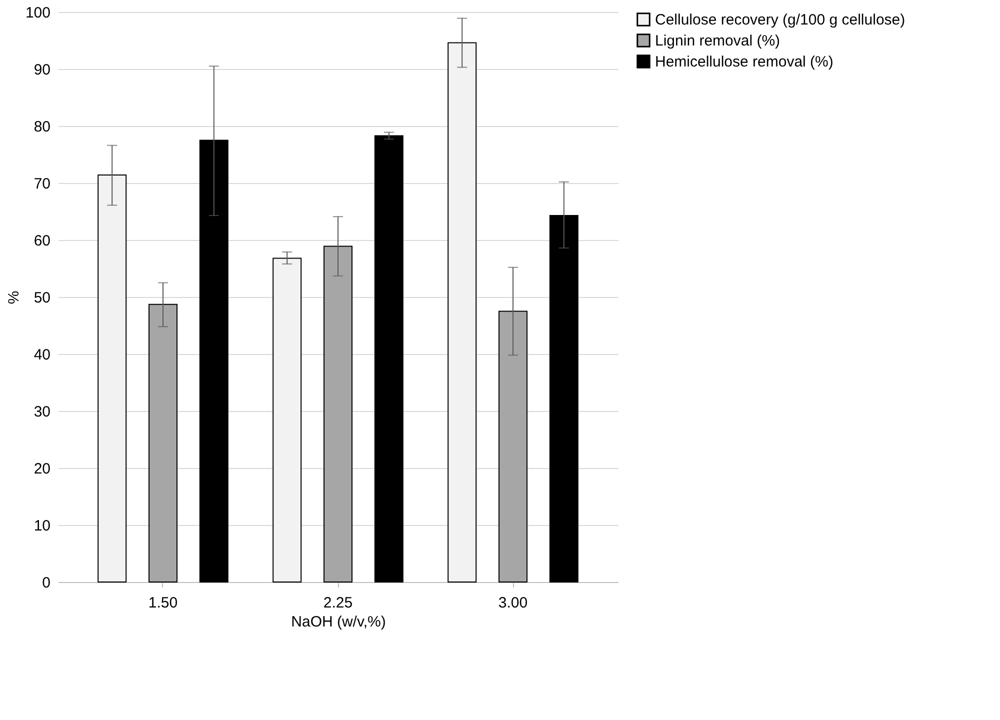  I want to click on legend-label: Cellulose recovery (g/100 g cellulose), so click(780, 20).